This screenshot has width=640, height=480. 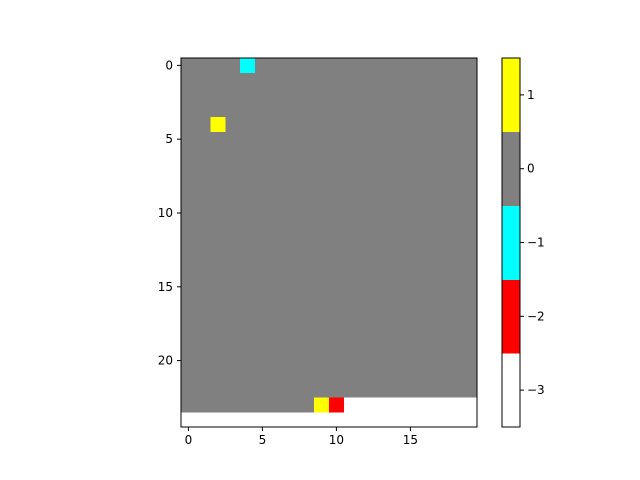 I want to click on colorbar-tick-label: 1, so click(x=531, y=95).